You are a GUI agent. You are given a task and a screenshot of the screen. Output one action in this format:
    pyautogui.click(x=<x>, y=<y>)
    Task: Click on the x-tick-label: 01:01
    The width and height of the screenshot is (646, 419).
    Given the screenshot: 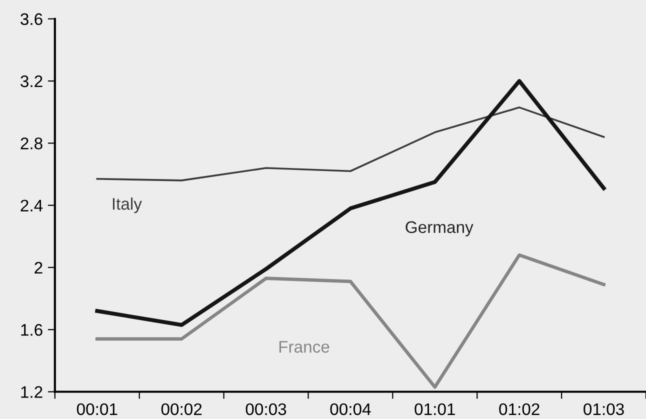 What is the action you would take?
    pyautogui.click(x=434, y=409)
    